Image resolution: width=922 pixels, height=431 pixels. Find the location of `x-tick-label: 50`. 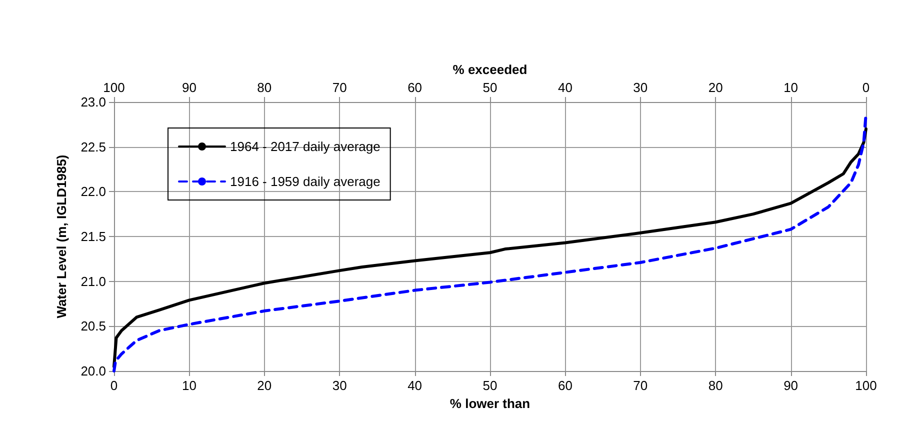

x-tick-label: 50 is located at coordinates (490, 385).